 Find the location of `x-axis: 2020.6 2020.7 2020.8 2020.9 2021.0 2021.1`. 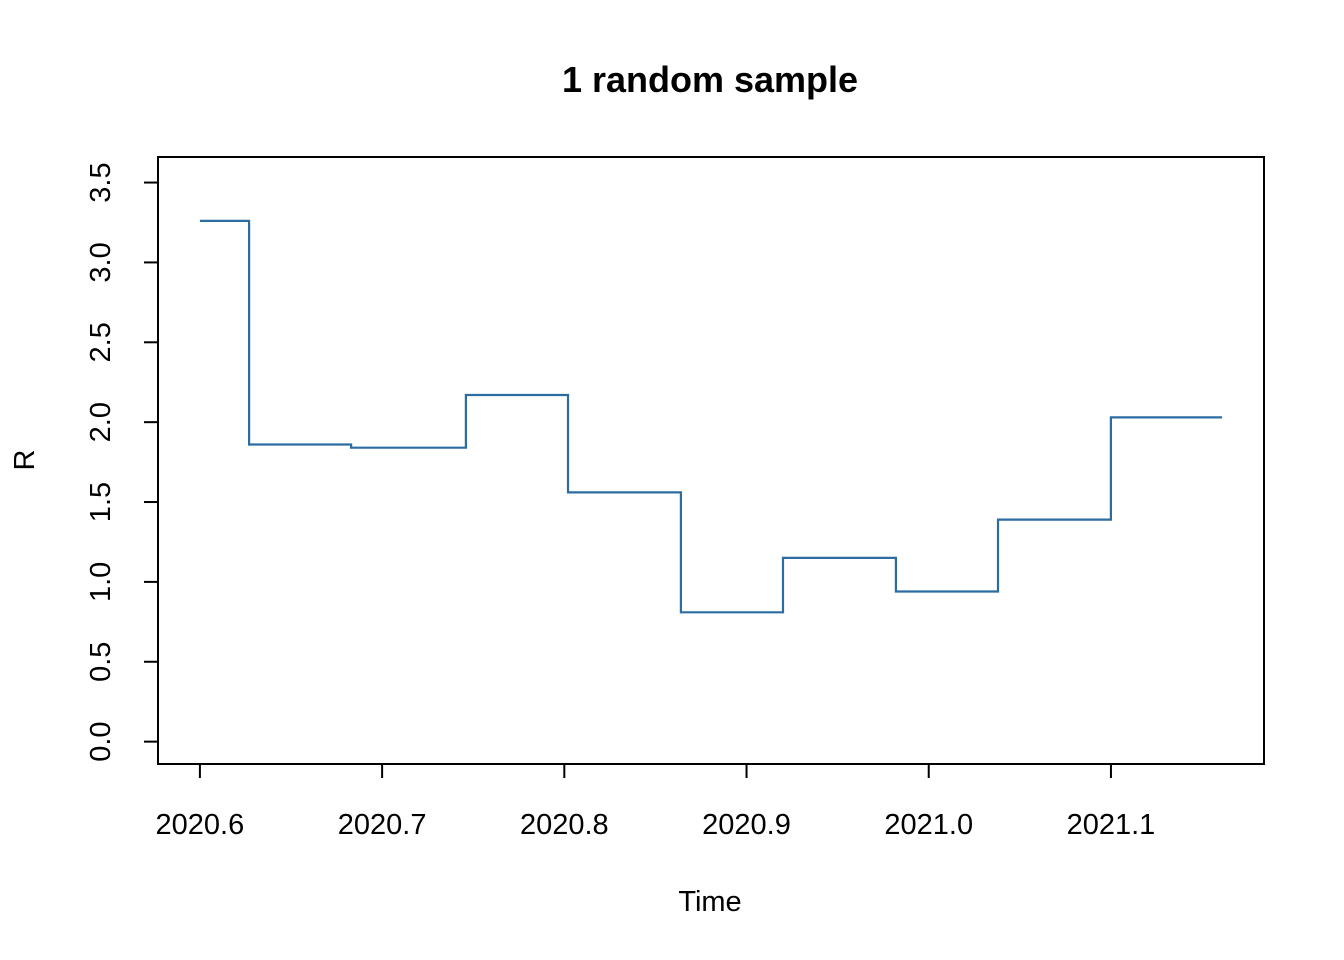

x-axis: 2020.6 2020.7 2020.8 2020.9 2021.0 2021.1 is located at coordinates (656, 802).